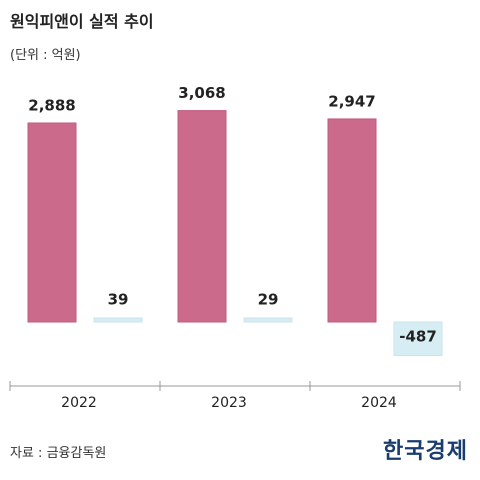 The width and height of the screenshot is (480, 480). I want to click on data-label-series-2-2024: -487, so click(418, 337).